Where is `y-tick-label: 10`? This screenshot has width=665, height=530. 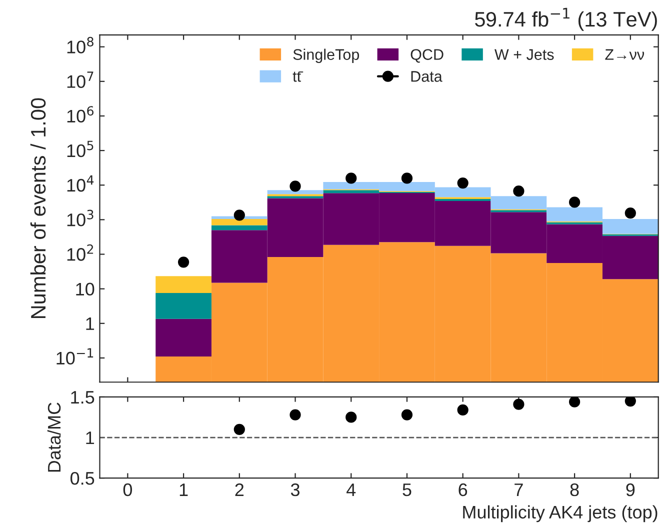 y-tick-label: 10 is located at coordinates (85, 289).